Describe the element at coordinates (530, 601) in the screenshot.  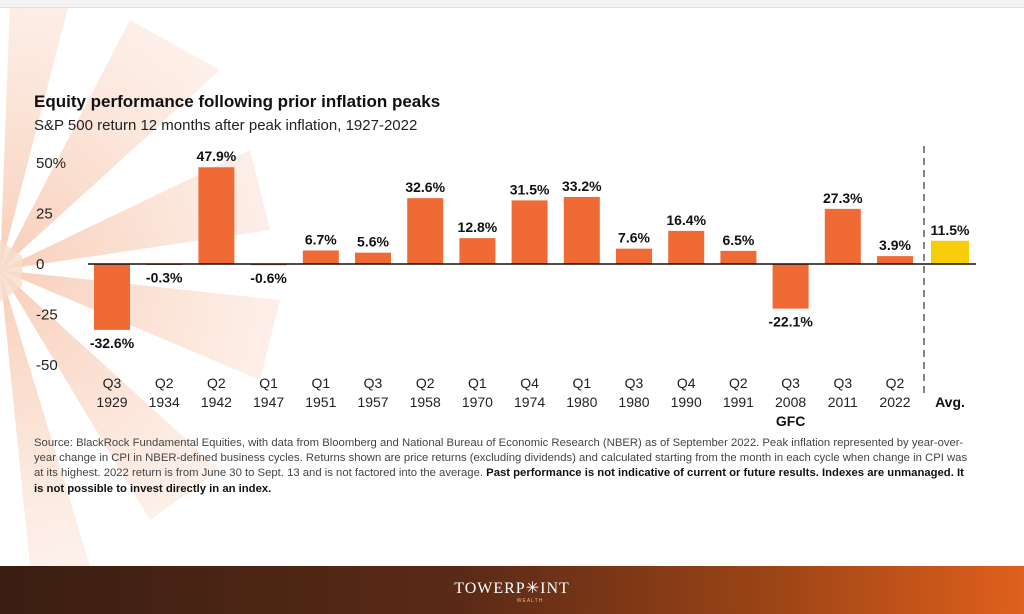
I see `towerpoint-logo-subtext: WEALTH` at that location.